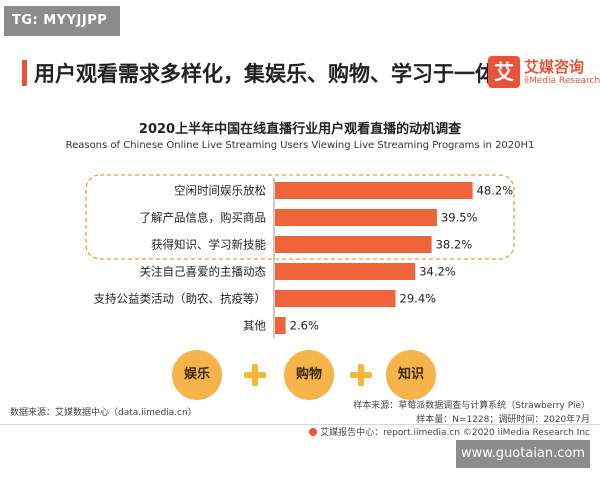 The height and width of the screenshot is (480, 600). Describe the element at coordinates (503, 420) in the screenshot. I see `sample-size: 样本量：N=1228；调研时间：2020年7月` at that location.